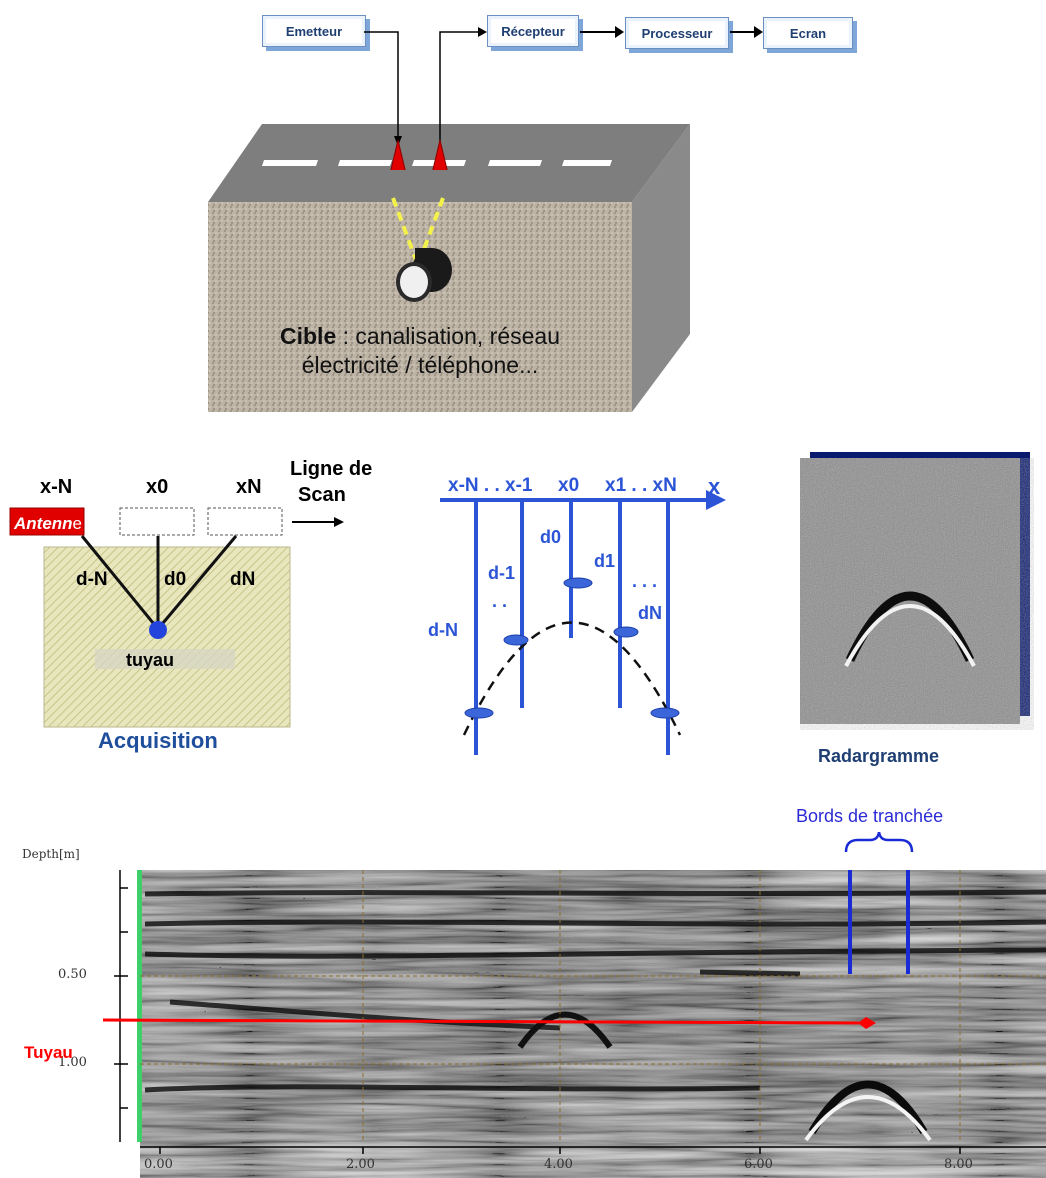 This screenshot has height=1178, width=1046. Describe the element at coordinates (958, 1164) in the screenshot. I see `profile-xtick-8: 8.00` at that location.